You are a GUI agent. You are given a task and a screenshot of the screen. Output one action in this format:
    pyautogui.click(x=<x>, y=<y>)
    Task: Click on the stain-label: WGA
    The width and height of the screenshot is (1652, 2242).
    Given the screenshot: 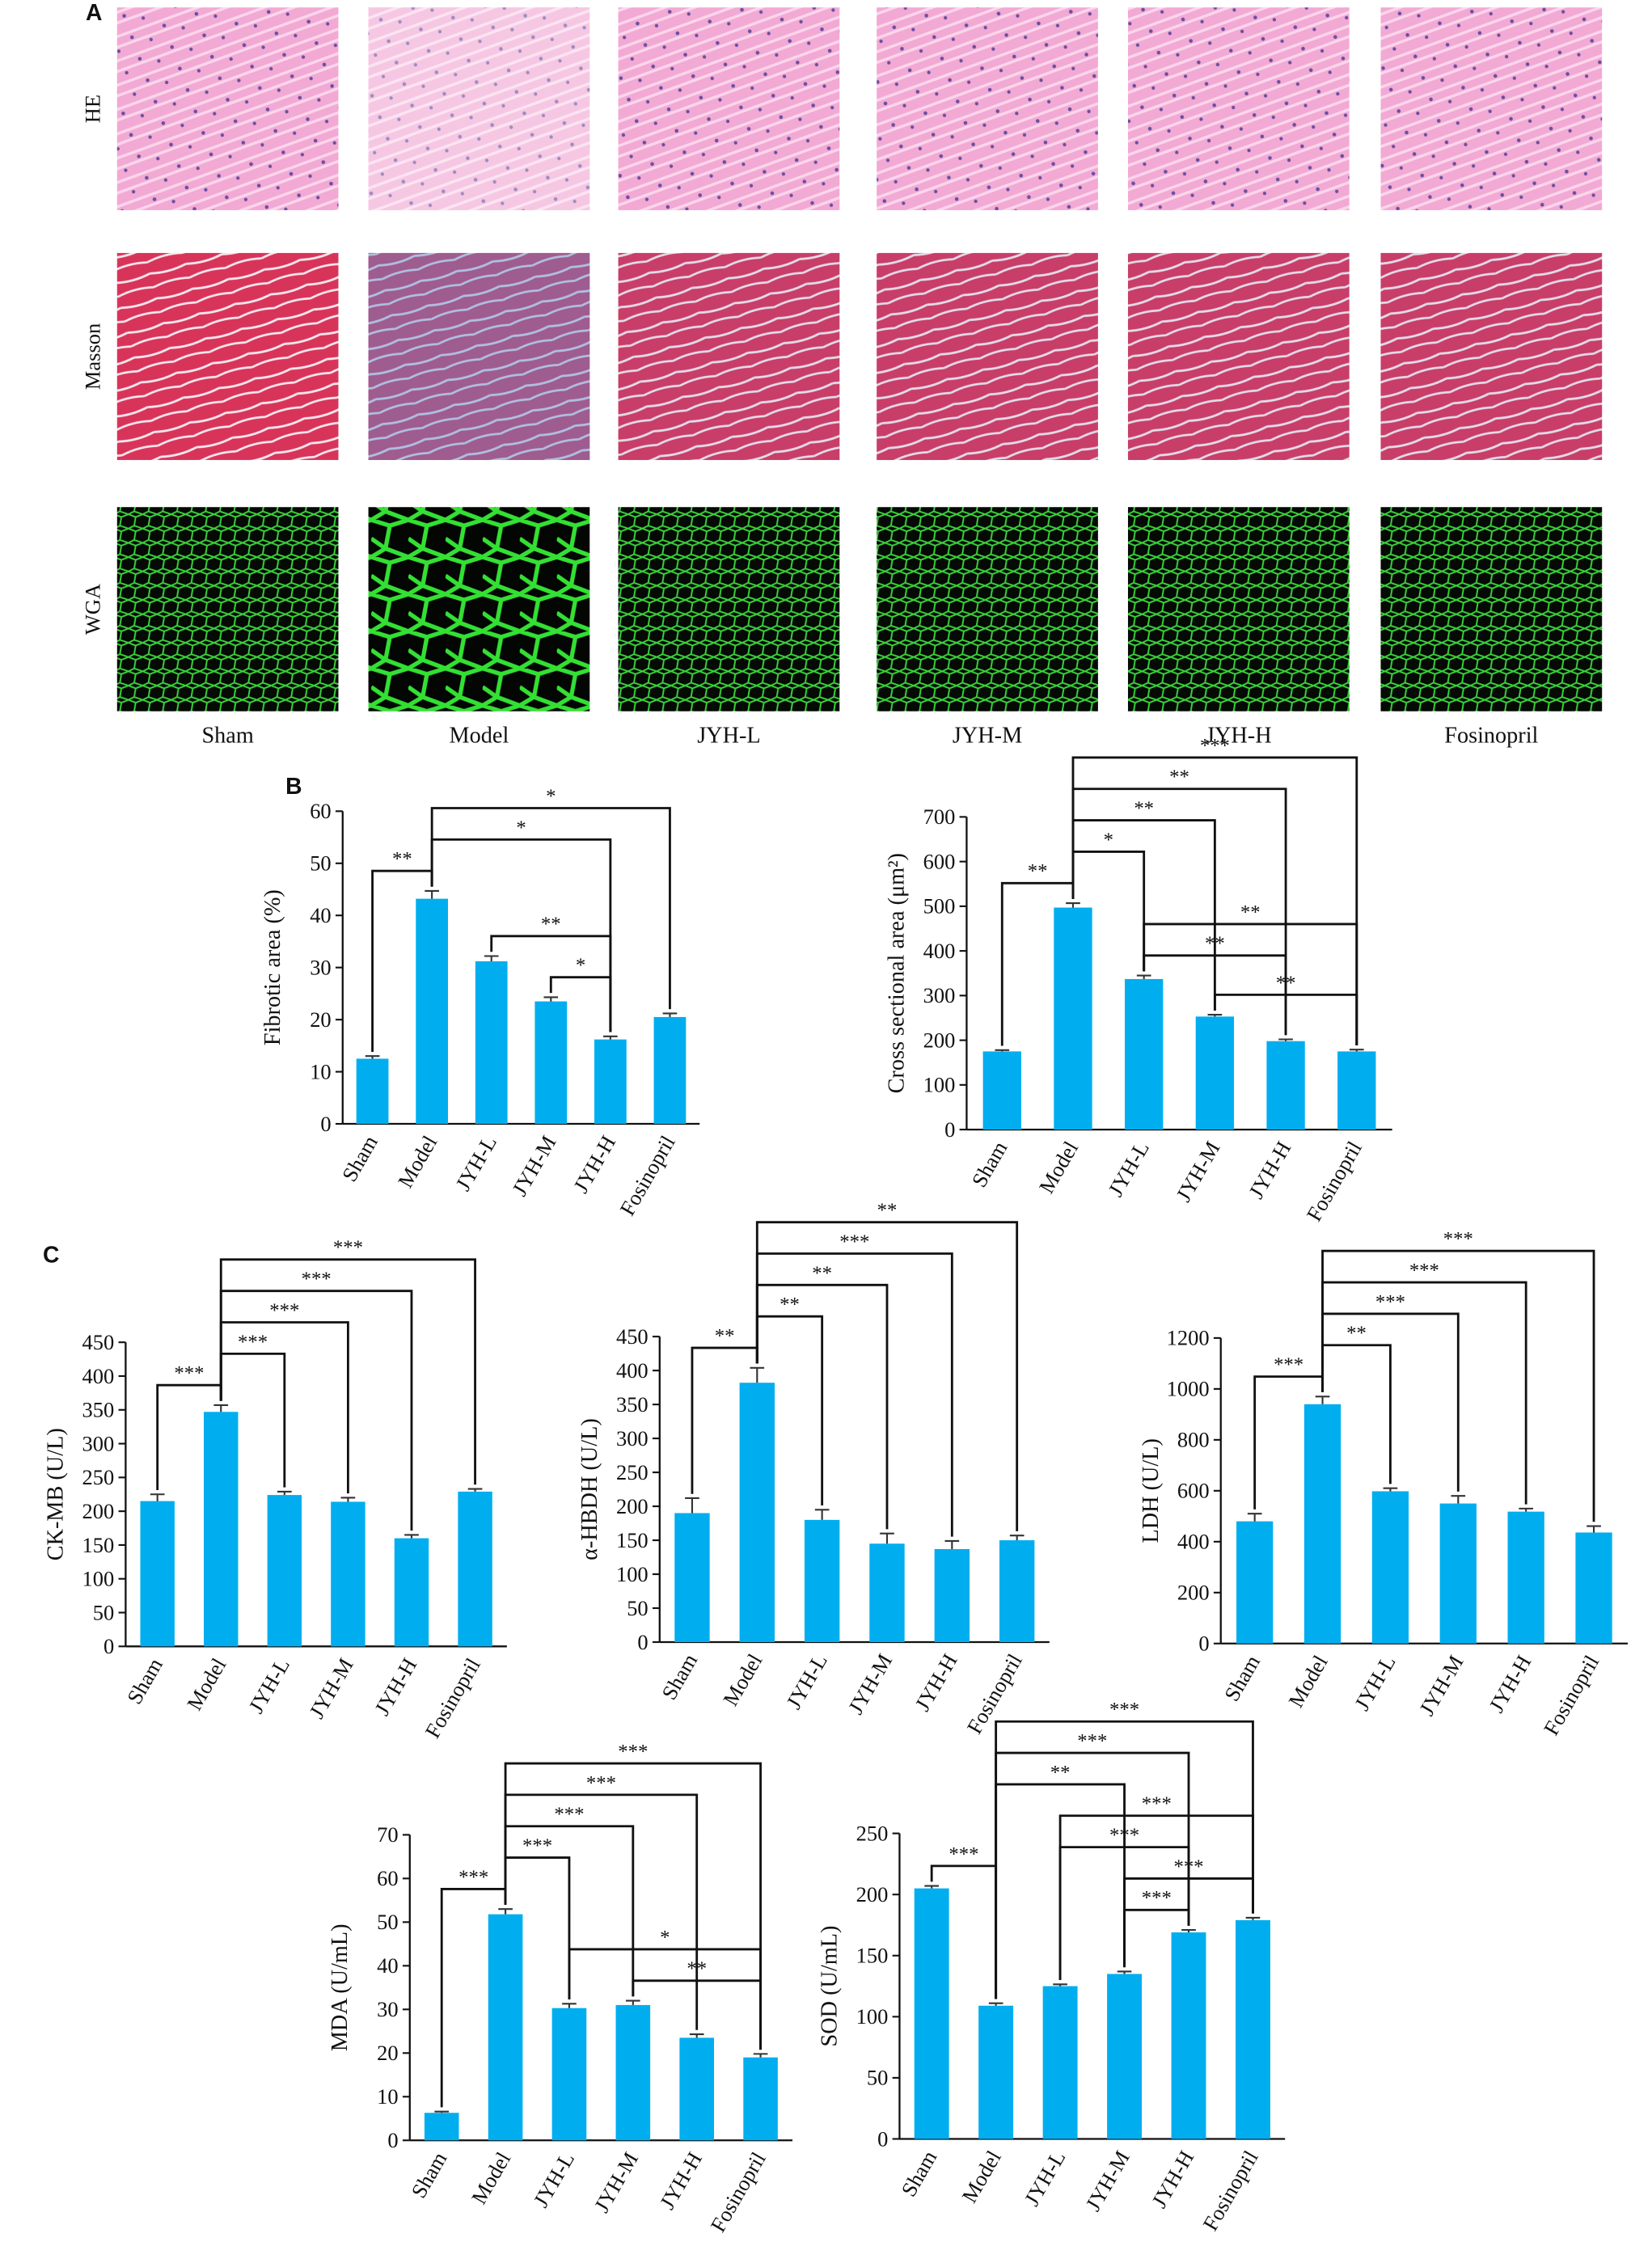 What is the action you would take?
    pyautogui.click(x=93, y=609)
    